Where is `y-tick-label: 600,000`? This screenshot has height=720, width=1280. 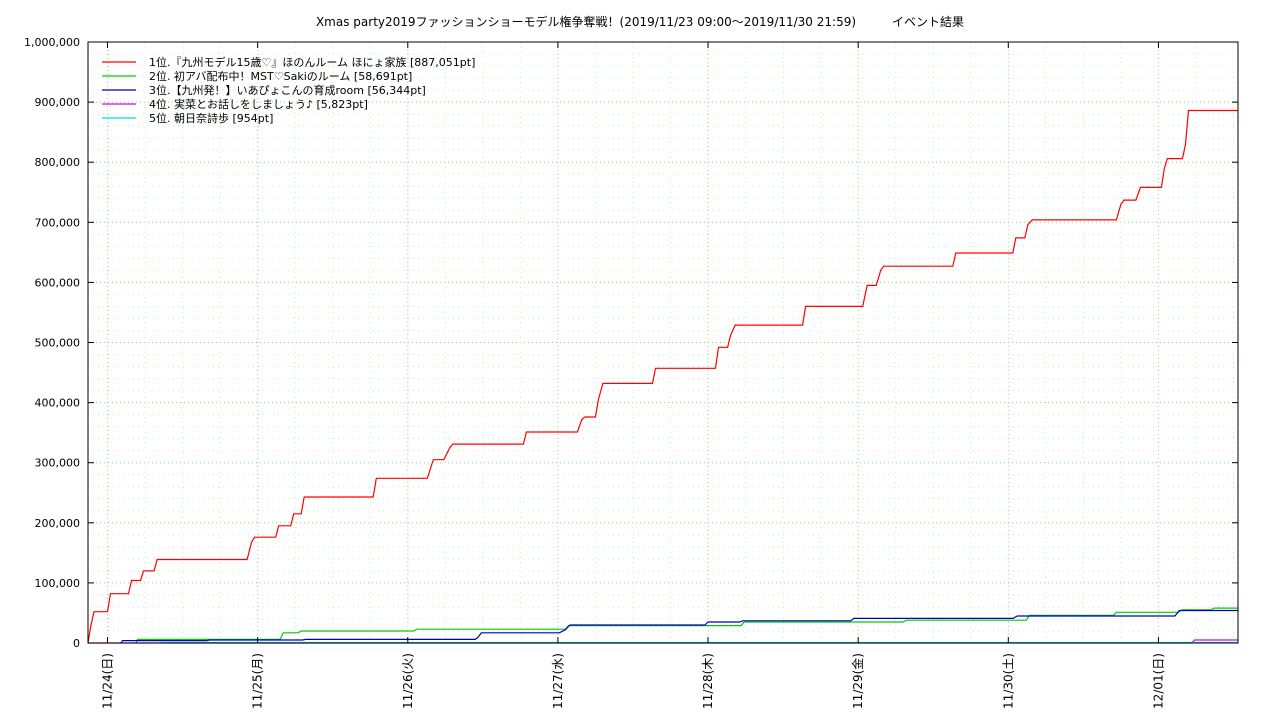 y-tick-label: 600,000 is located at coordinates (58, 282).